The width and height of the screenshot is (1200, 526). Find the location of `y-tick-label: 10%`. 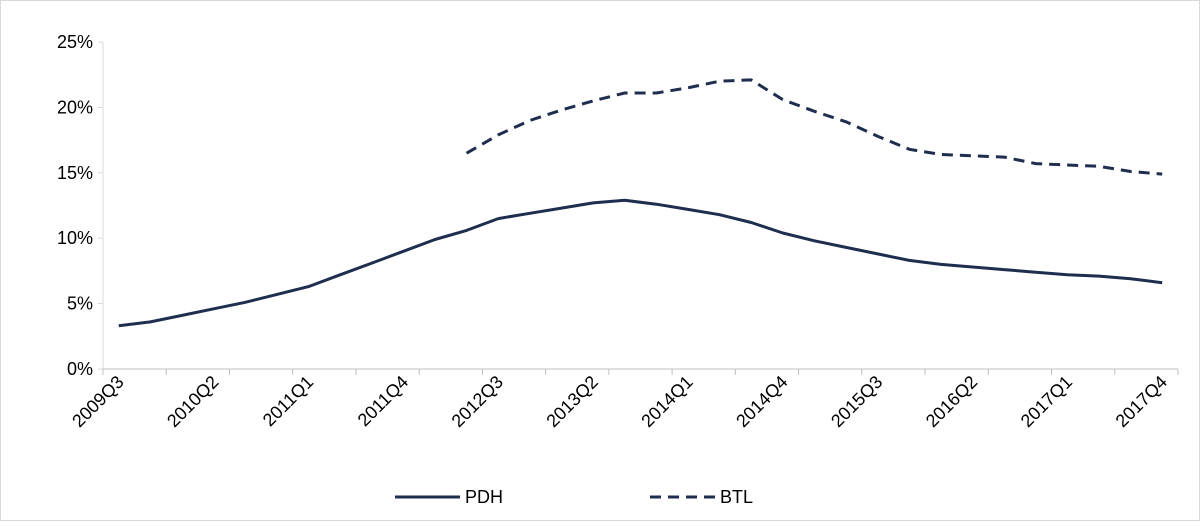

y-tick-label: 10% is located at coordinates (75, 238).